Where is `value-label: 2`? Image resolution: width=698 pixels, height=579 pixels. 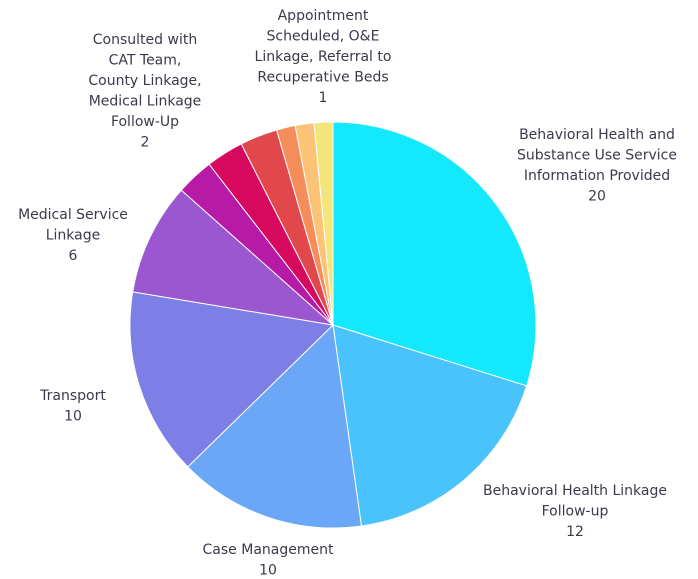
value-label: 2 is located at coordinates (145, 143).